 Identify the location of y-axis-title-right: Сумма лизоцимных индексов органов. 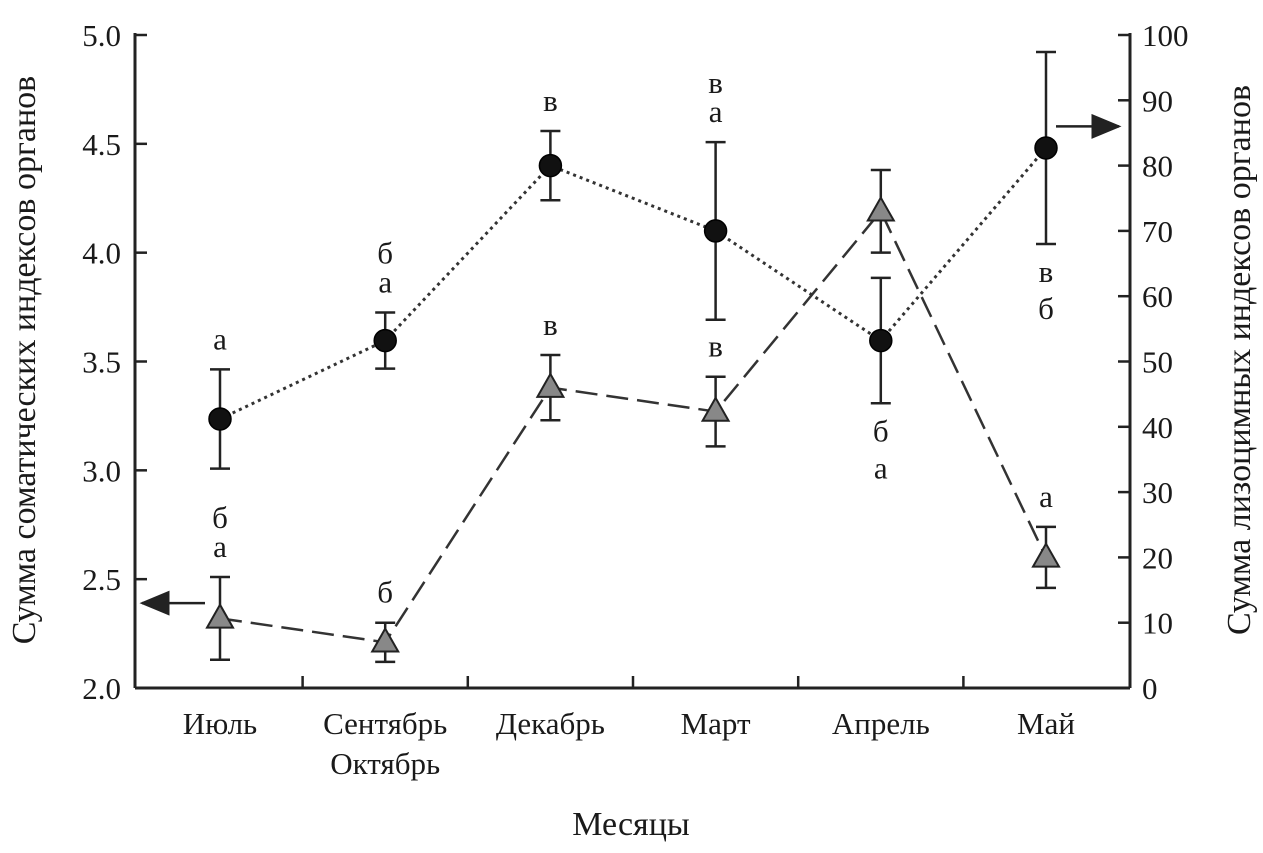
(1239, 360).